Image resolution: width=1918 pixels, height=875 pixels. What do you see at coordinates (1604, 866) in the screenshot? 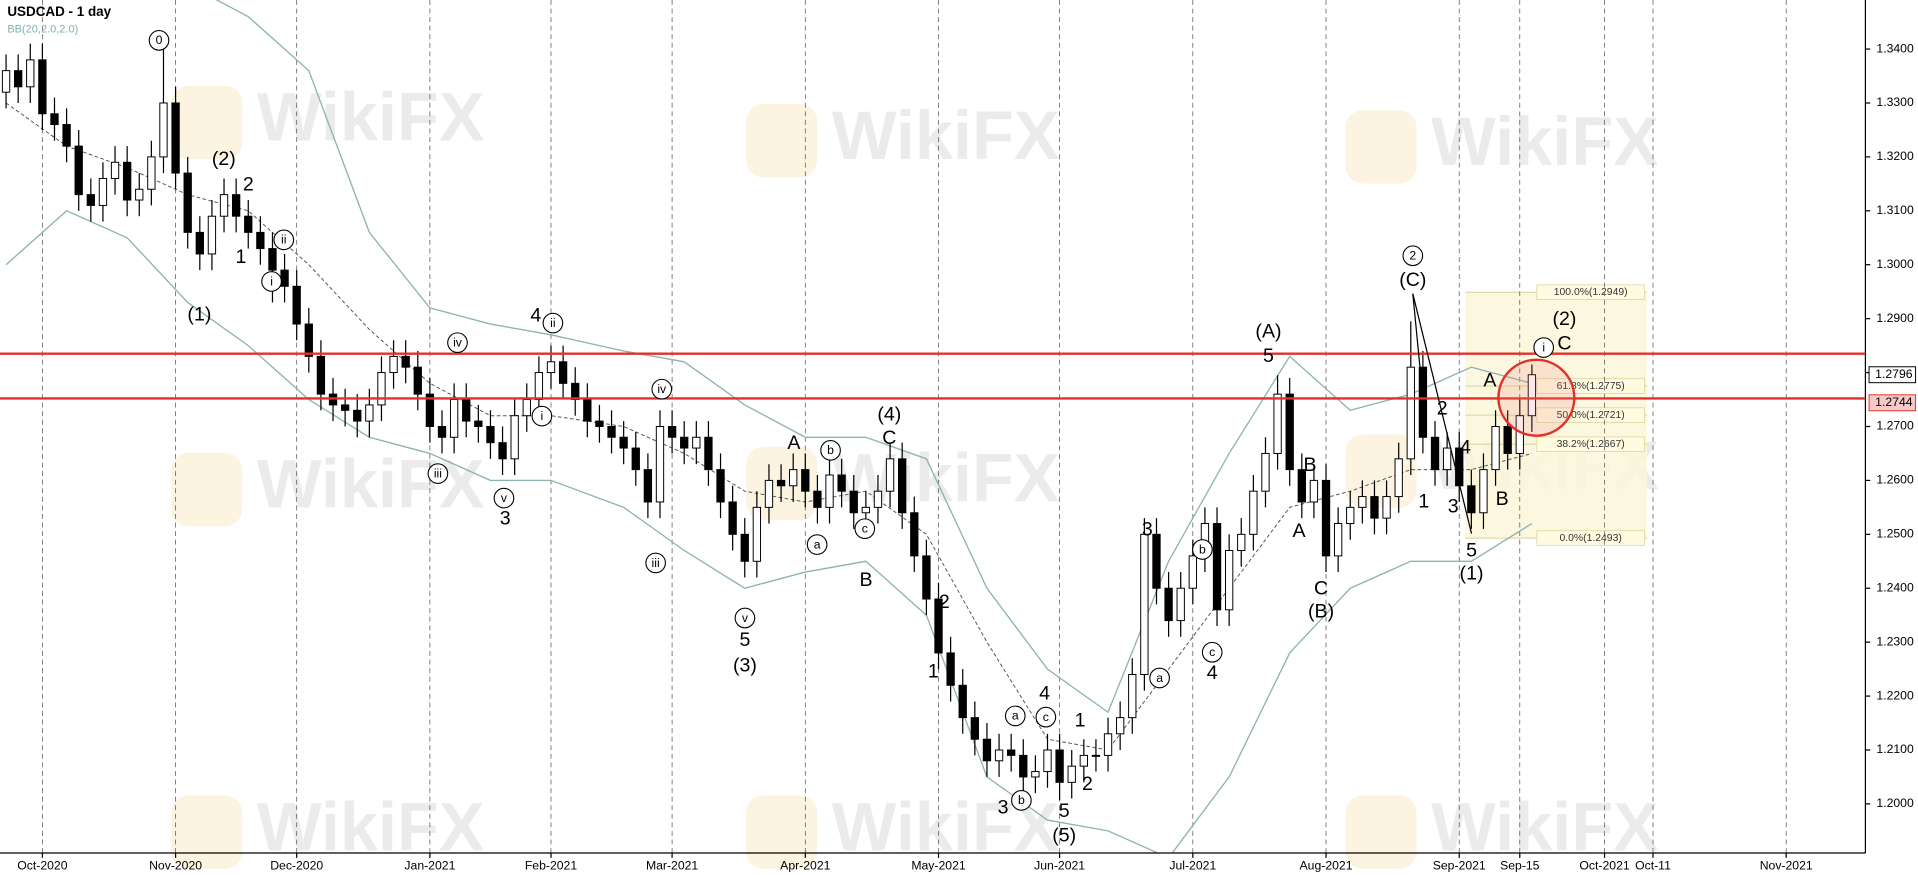
I see `x-tick-label: Oct-2021` at bounding box center [1604, 866].